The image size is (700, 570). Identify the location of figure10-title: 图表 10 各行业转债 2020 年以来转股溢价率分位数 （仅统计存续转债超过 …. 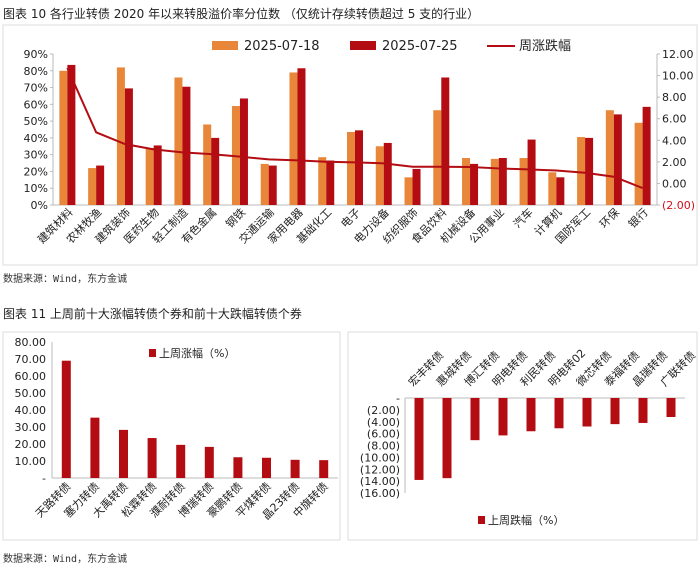
(241, 14).